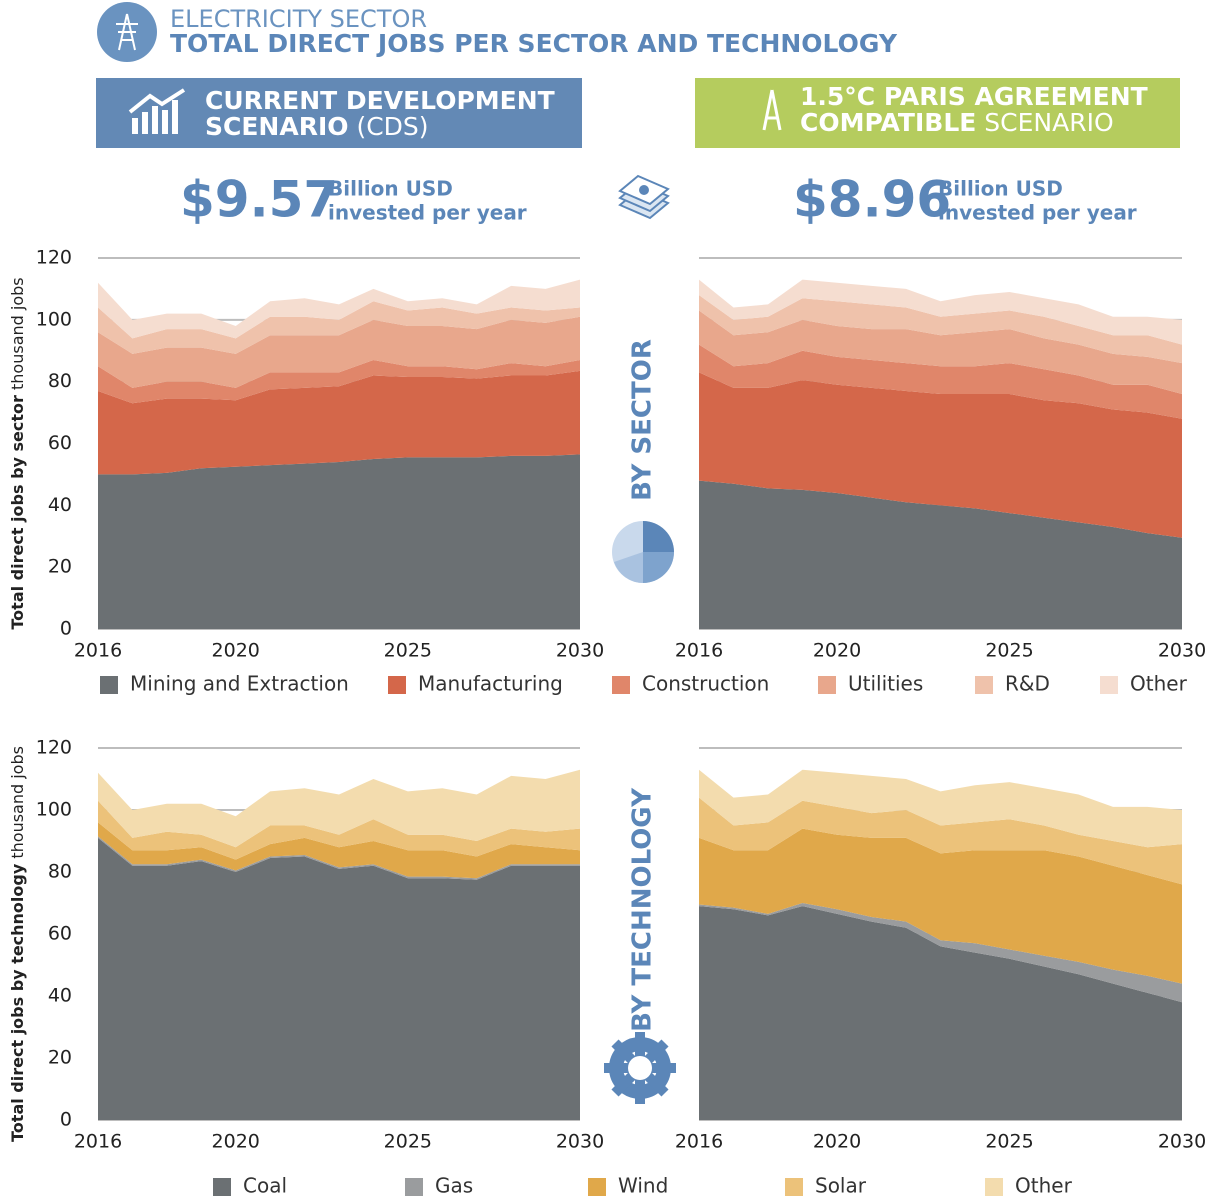 This screenshot has width=1212, height=1200. Describe the element at coordinates (380, 100) in the screenshot. I see `banner-line: CURRENT DEVELOPMENT` at that location.